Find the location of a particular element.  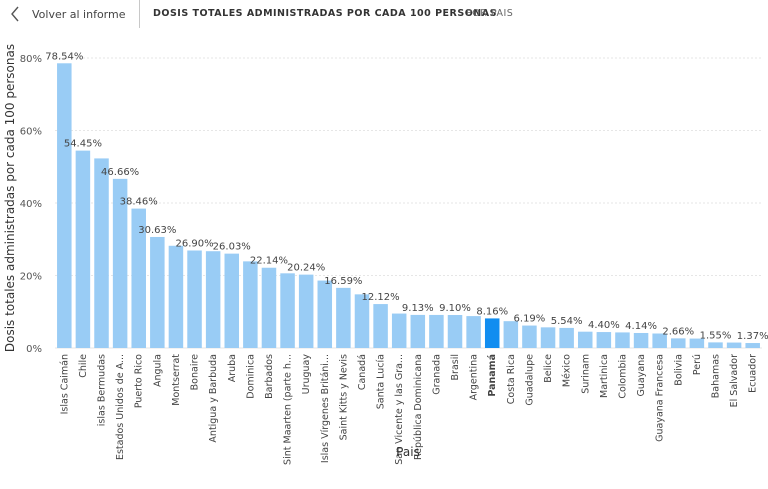

data-label: 20.24% is located at coordinates (306, 268).